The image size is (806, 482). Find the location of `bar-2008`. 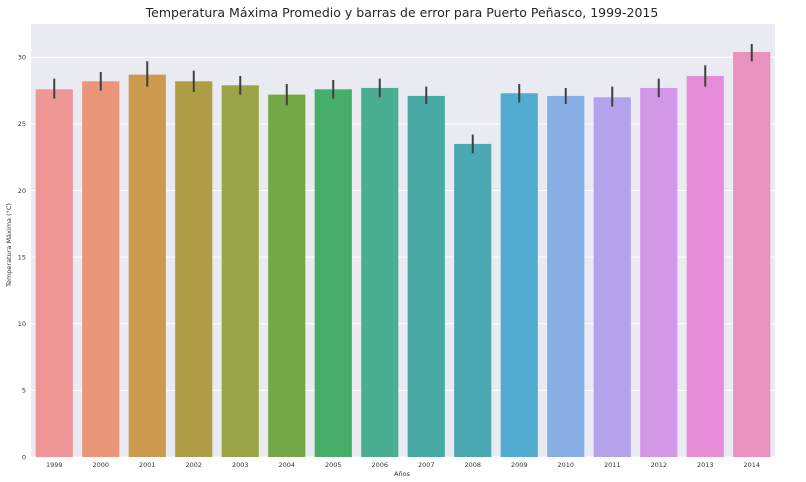

bar-2008 is located at coordinates (473, 300).